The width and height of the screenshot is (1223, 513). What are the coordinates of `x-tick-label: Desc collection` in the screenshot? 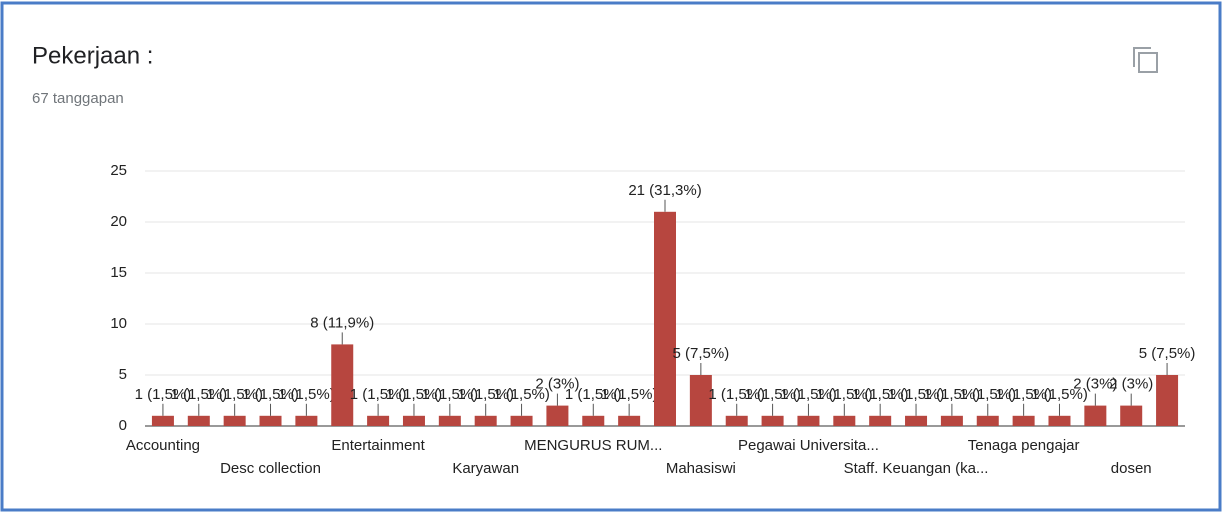 It's located at (270, 468).